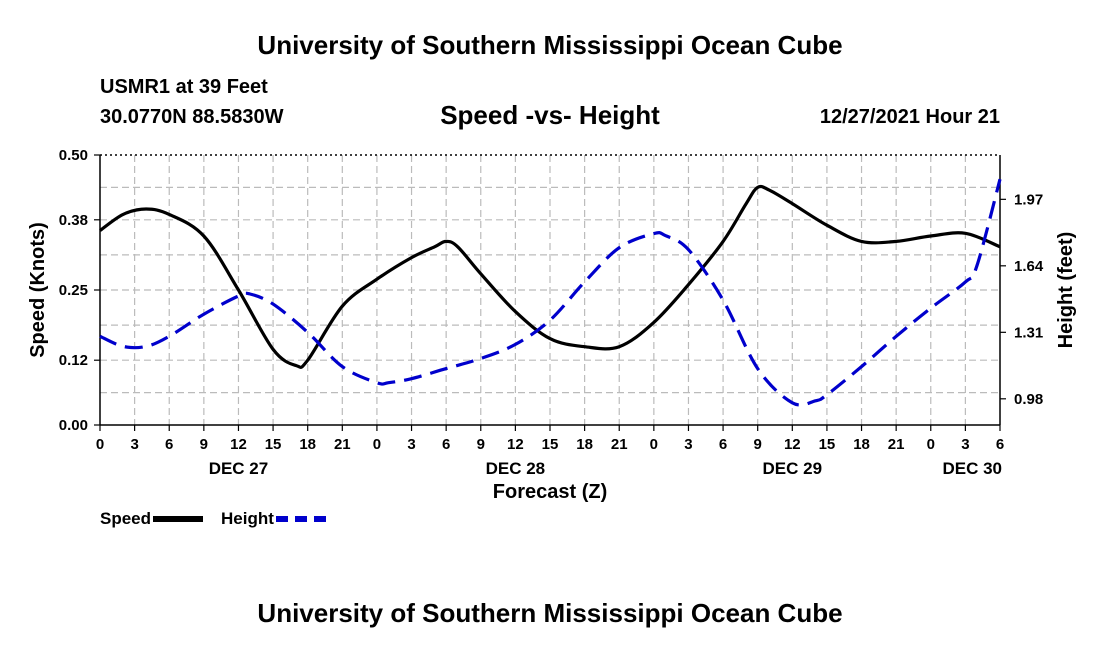  I want to click on y-tick-label: 0.12, so click(73, 360).